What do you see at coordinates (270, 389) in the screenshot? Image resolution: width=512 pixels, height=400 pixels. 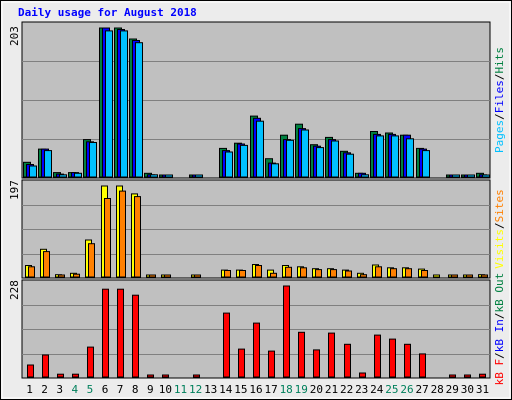 I see `x-tick-label-day-17: 17` at bounding box center [270, 389].